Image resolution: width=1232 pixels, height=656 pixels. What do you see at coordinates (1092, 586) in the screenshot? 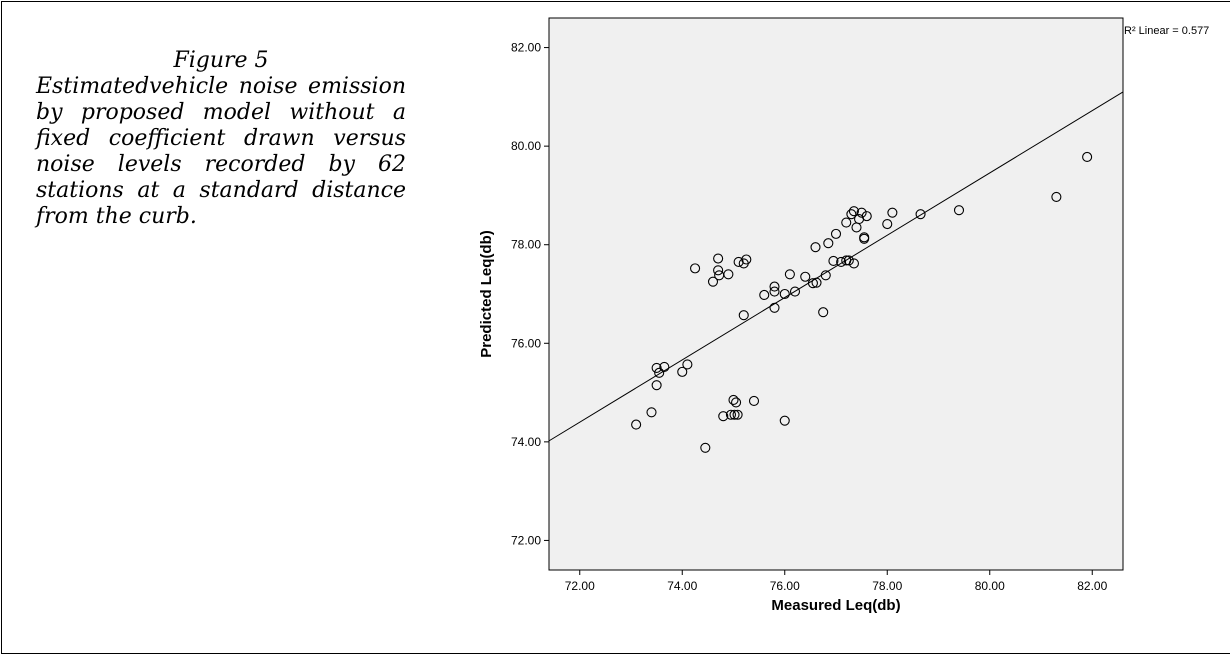
I see `x-tick-label: 82.00` at bounding box center [1092, 586].